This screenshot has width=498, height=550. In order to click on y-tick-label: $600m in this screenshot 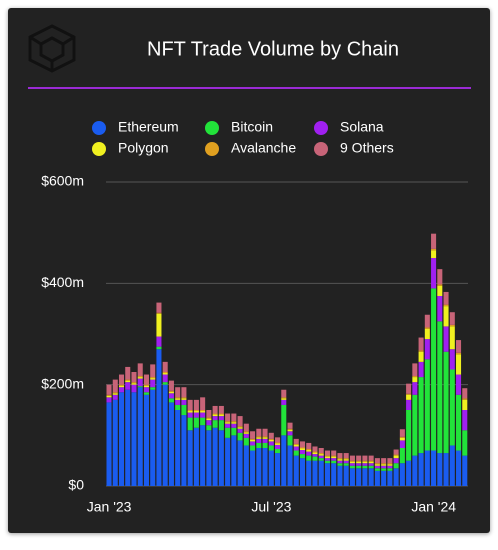, I will do `click(62, 181)`.